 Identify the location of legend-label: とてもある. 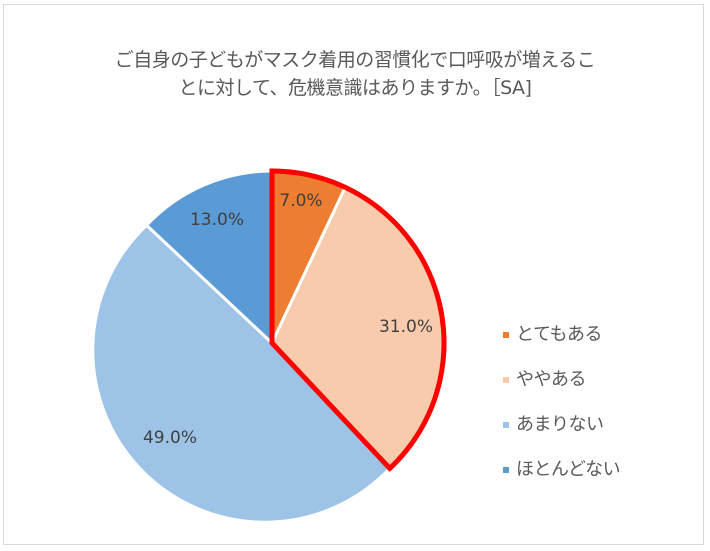
(559, 334).